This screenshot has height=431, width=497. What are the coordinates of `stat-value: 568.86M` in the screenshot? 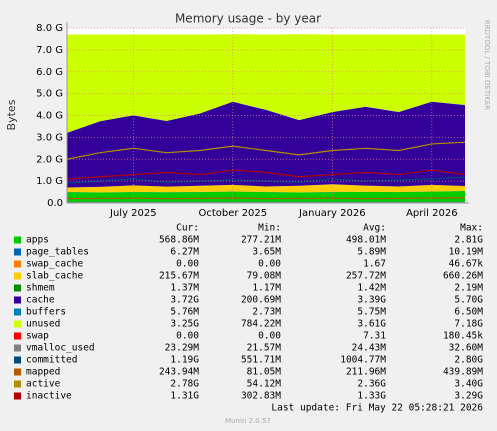 It's located at (179, 240).